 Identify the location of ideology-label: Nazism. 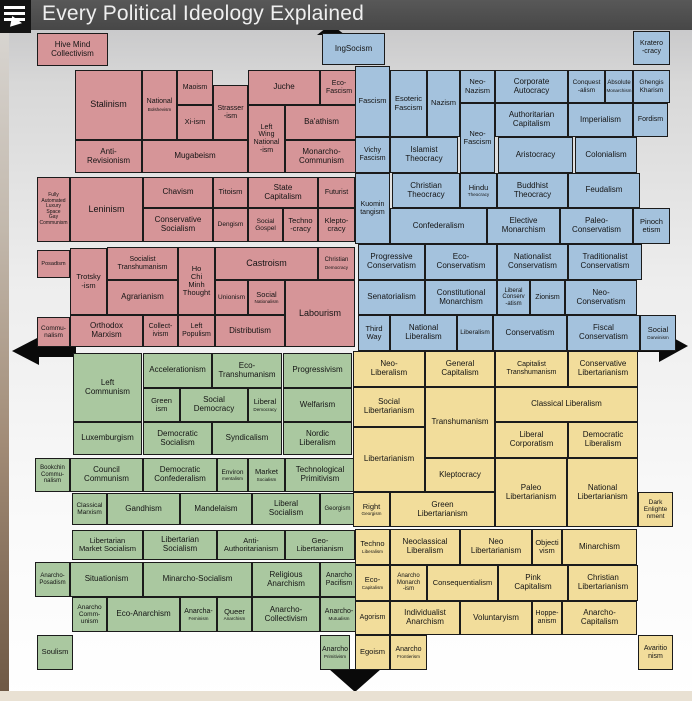
(443, 103).